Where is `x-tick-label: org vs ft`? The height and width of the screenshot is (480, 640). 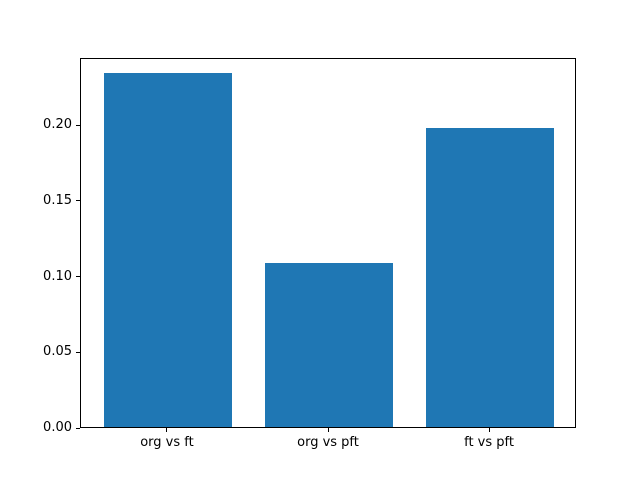 x-tick-label: org vs ft is located at coordinates (167, 442).